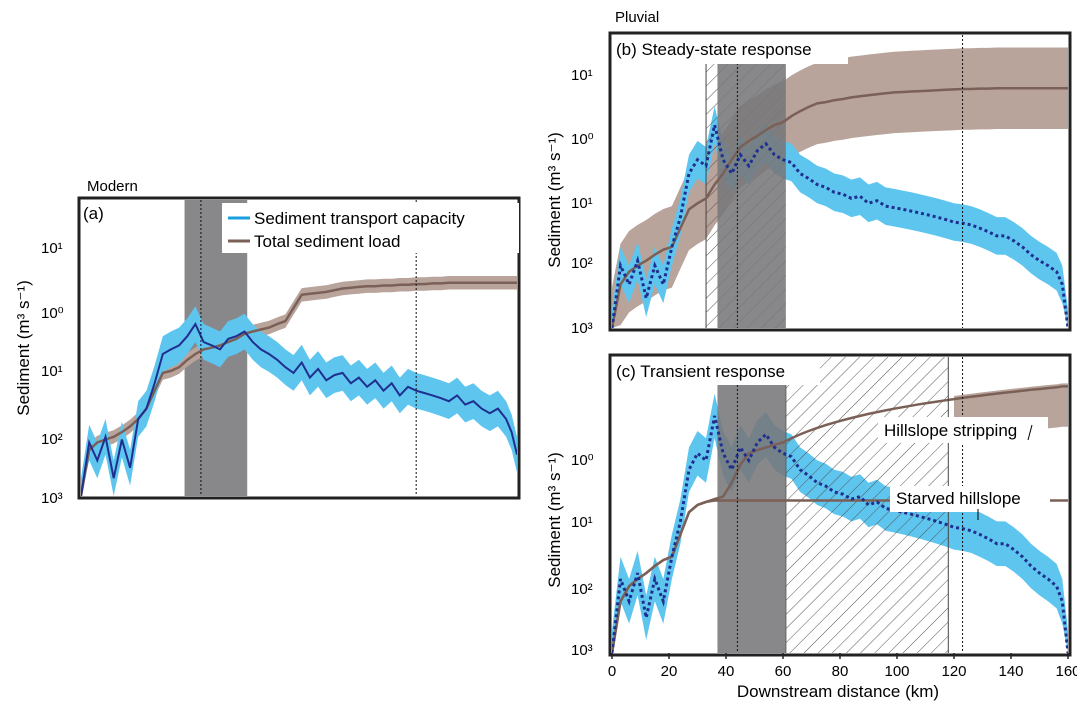 The width and height of the screenshot is (1077, 704). Describe the element at coordinates (612, 671) in the screenshot. I see `x-tick-label: 0` at that location.